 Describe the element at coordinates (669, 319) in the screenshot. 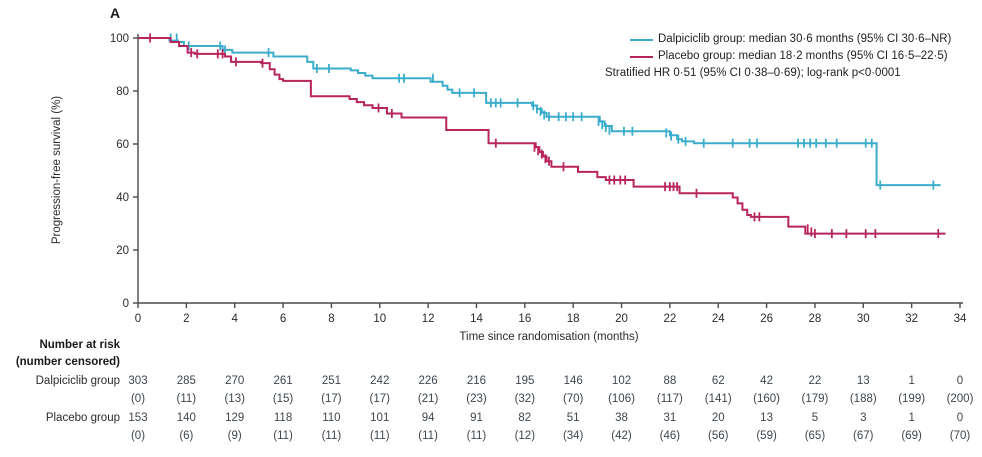

I see `x-tick-label: 22` at that location.